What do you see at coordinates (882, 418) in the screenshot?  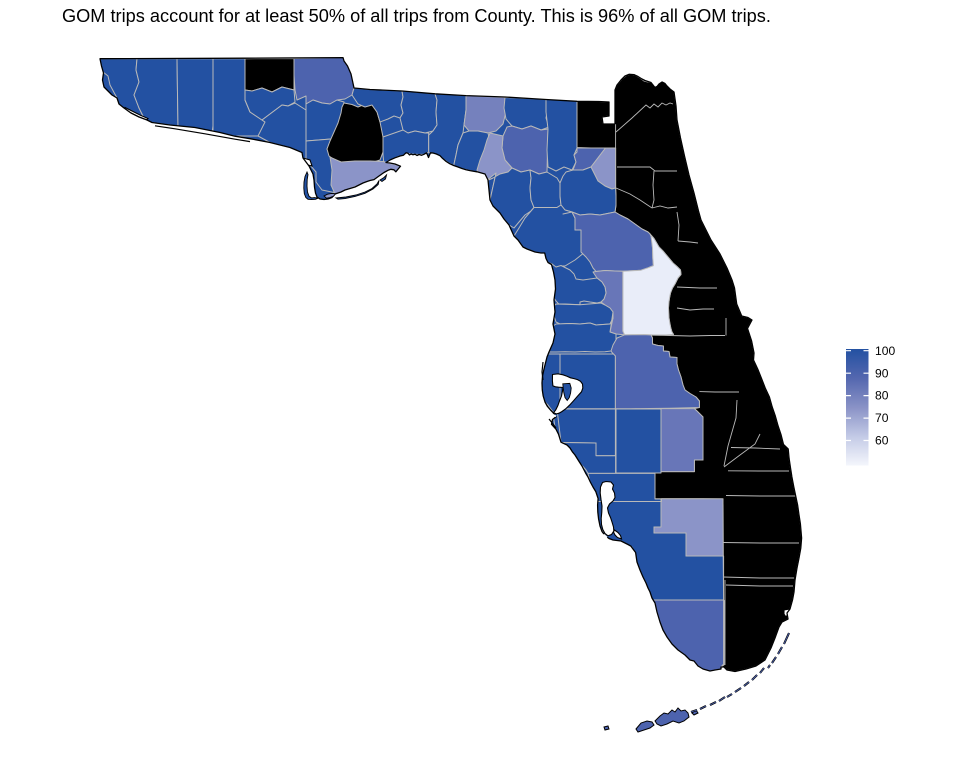 I see `svg-text: 70` at bounding box center [882, 418].